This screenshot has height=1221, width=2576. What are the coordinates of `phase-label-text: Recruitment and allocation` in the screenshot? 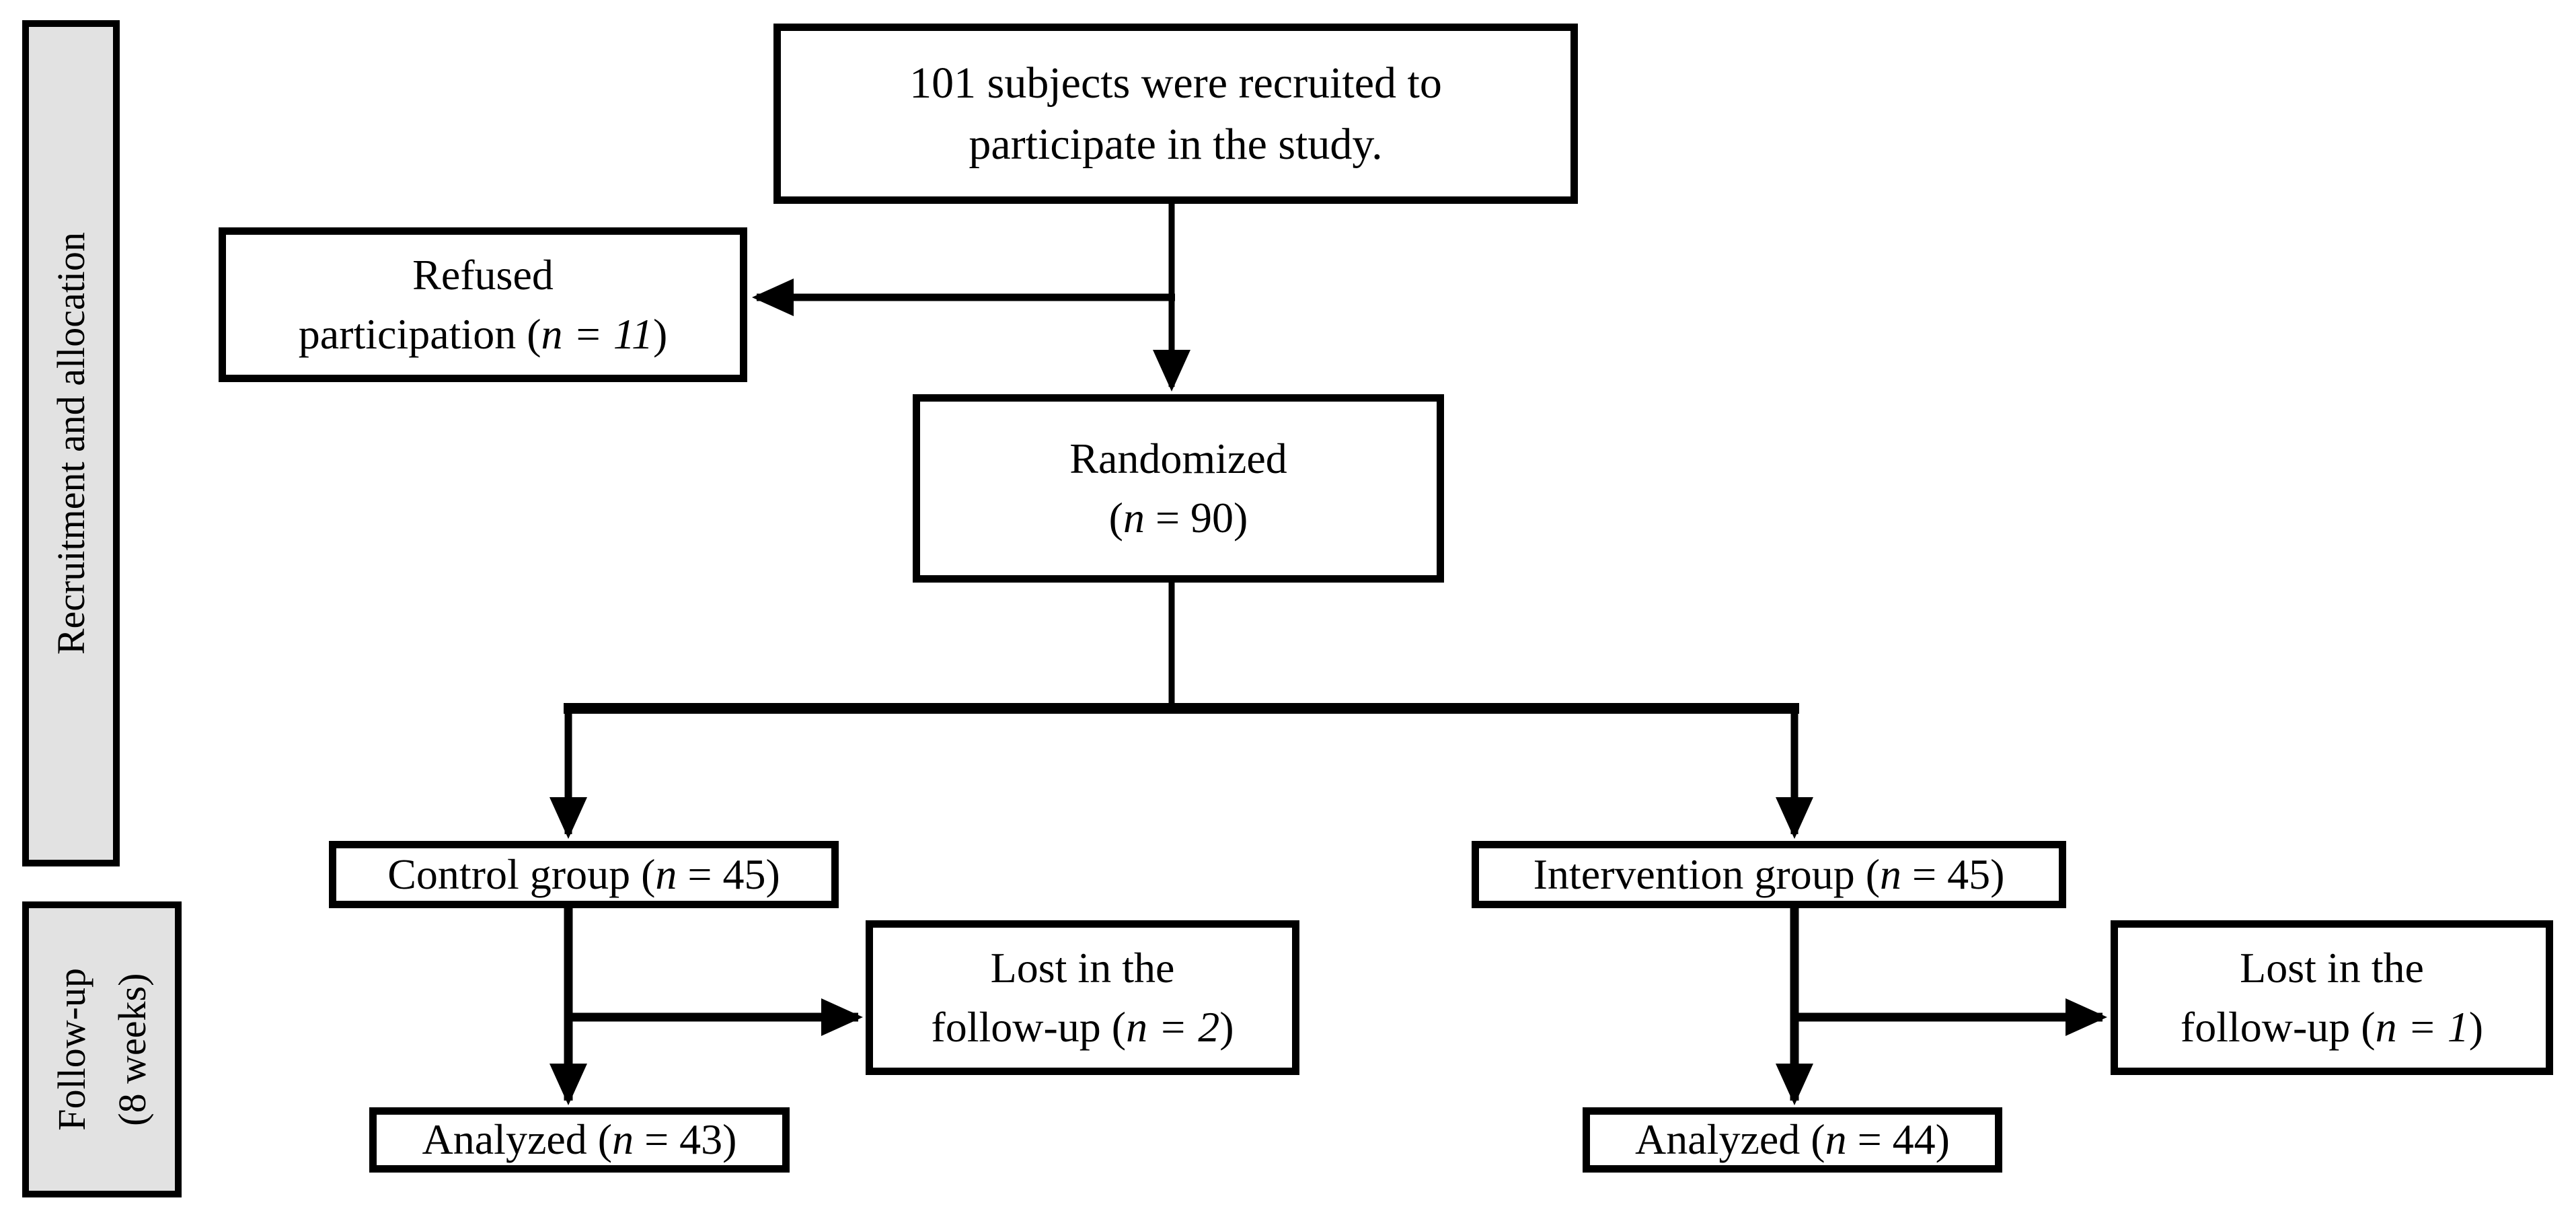 It's located at (70, 443).